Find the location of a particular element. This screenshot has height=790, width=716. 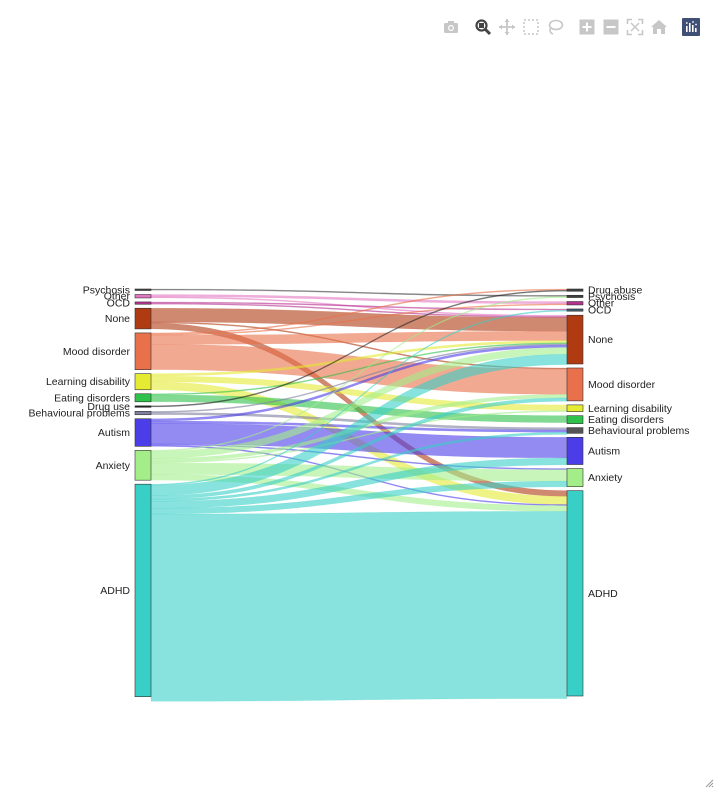

zoom-button is located at coordinates (483, 27).